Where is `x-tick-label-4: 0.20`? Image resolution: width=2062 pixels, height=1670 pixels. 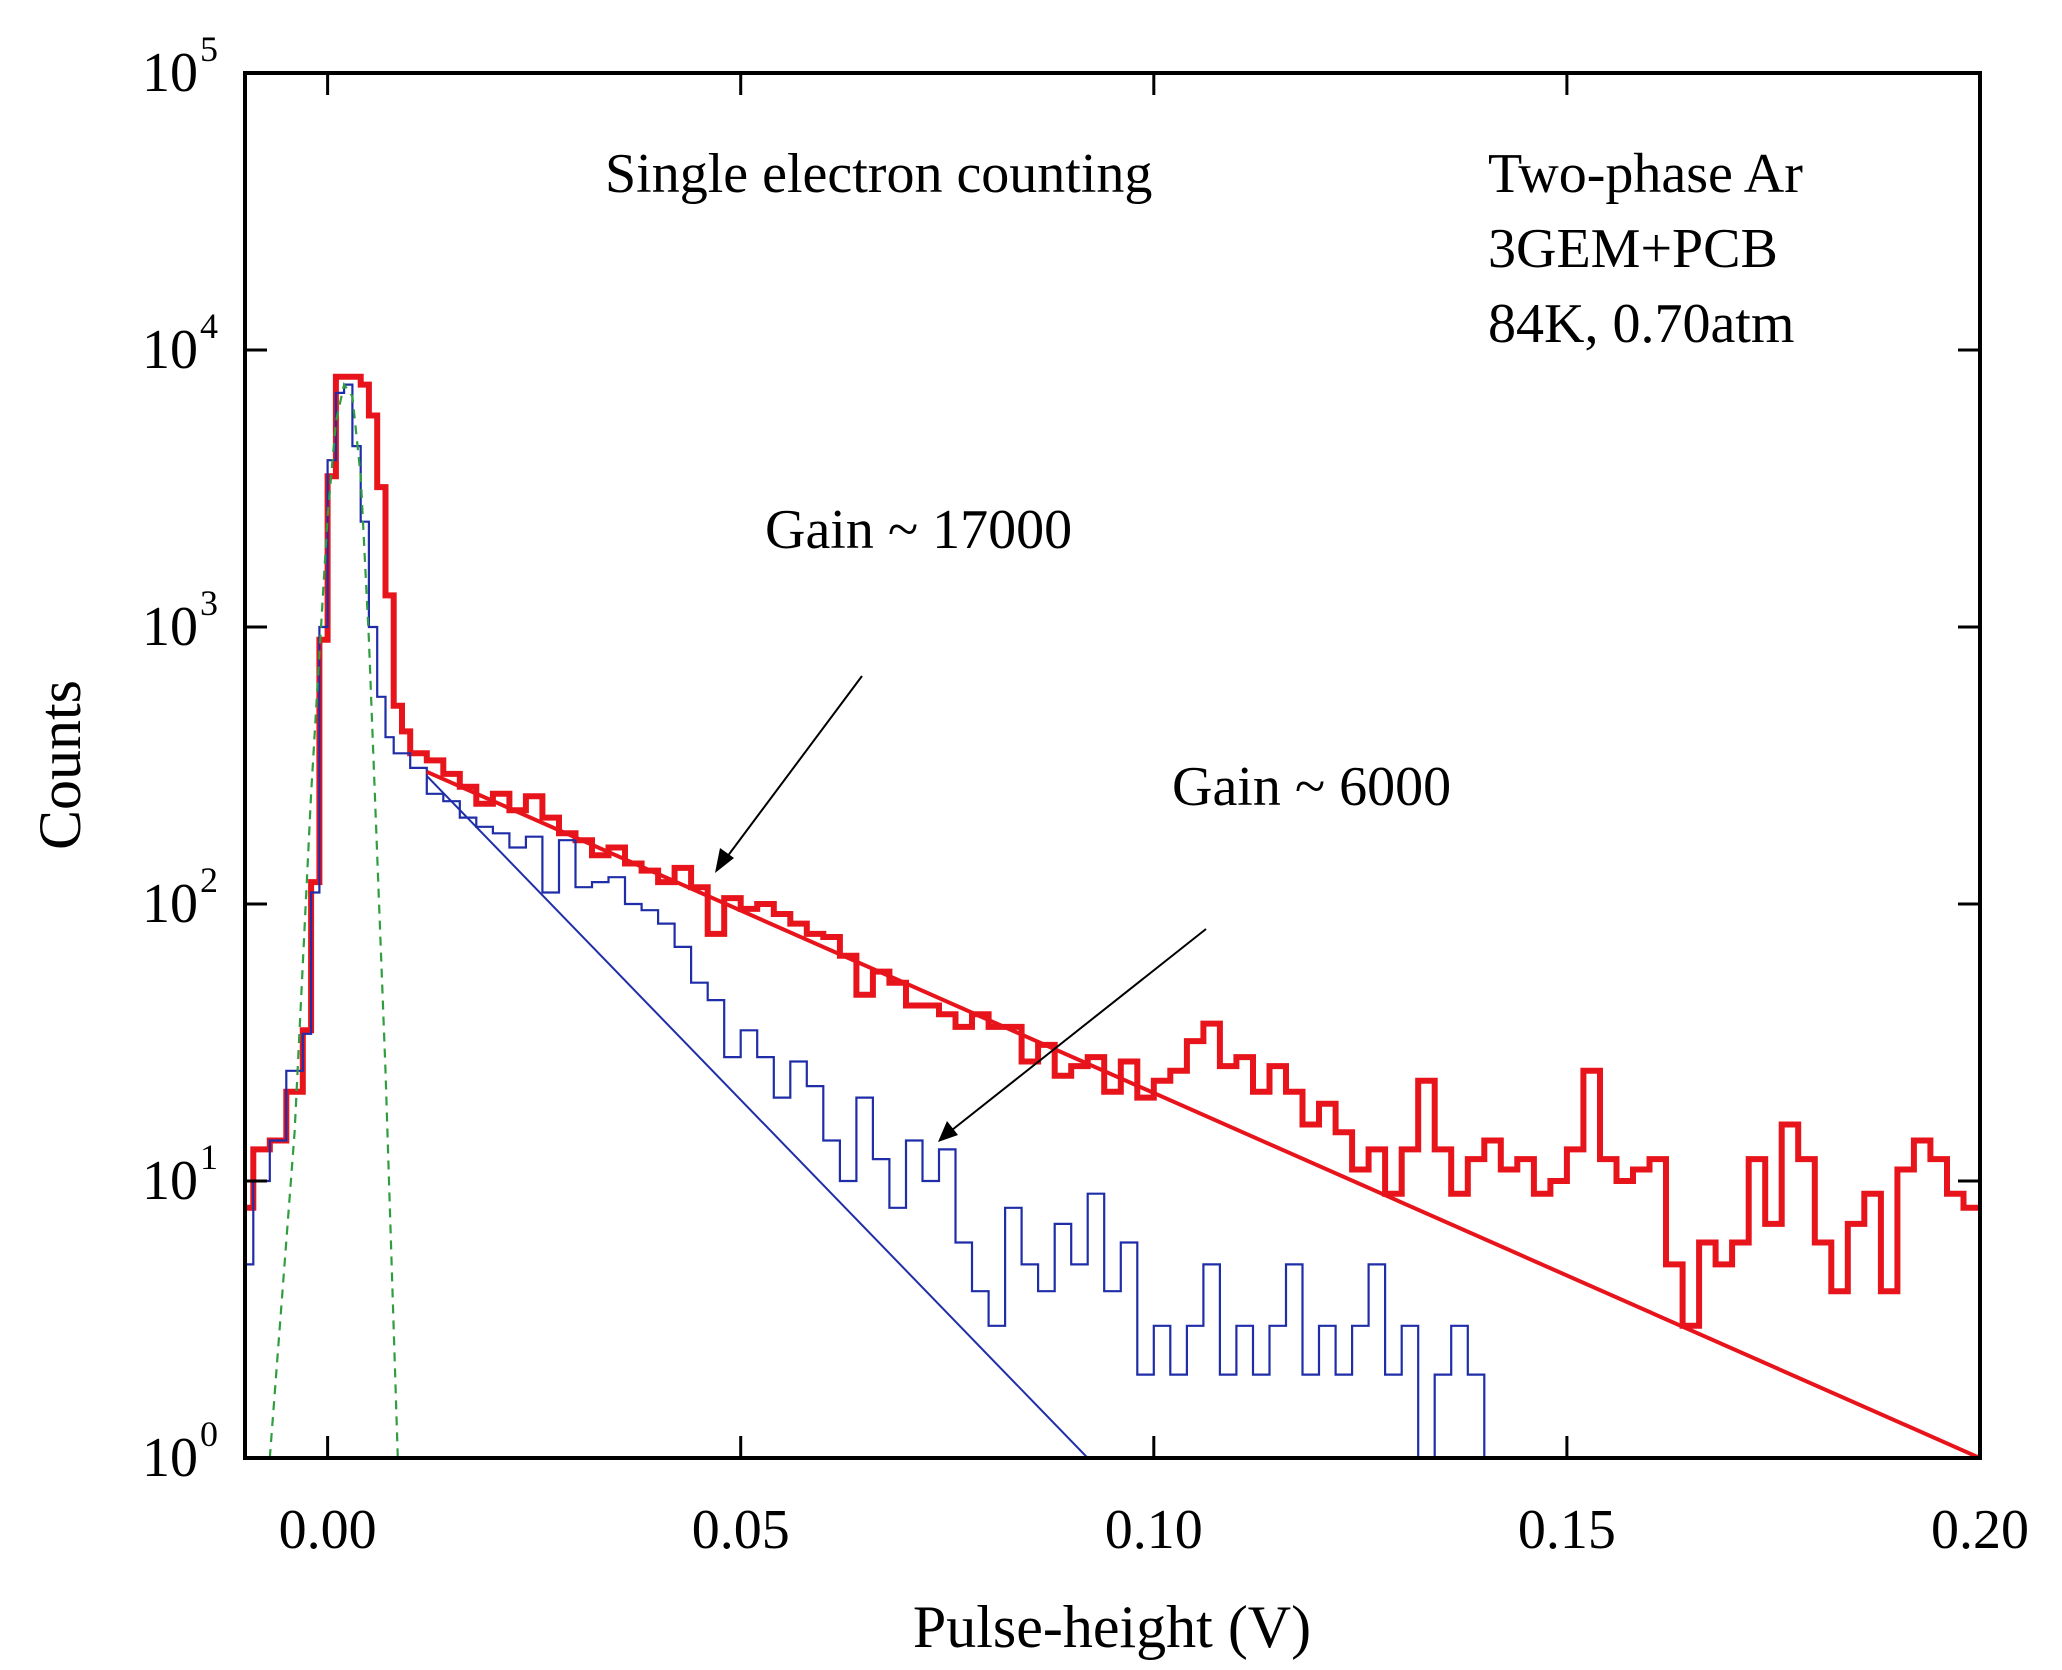
x-tick-label-4: 0.20 is located at coordinates (1980, 1530).